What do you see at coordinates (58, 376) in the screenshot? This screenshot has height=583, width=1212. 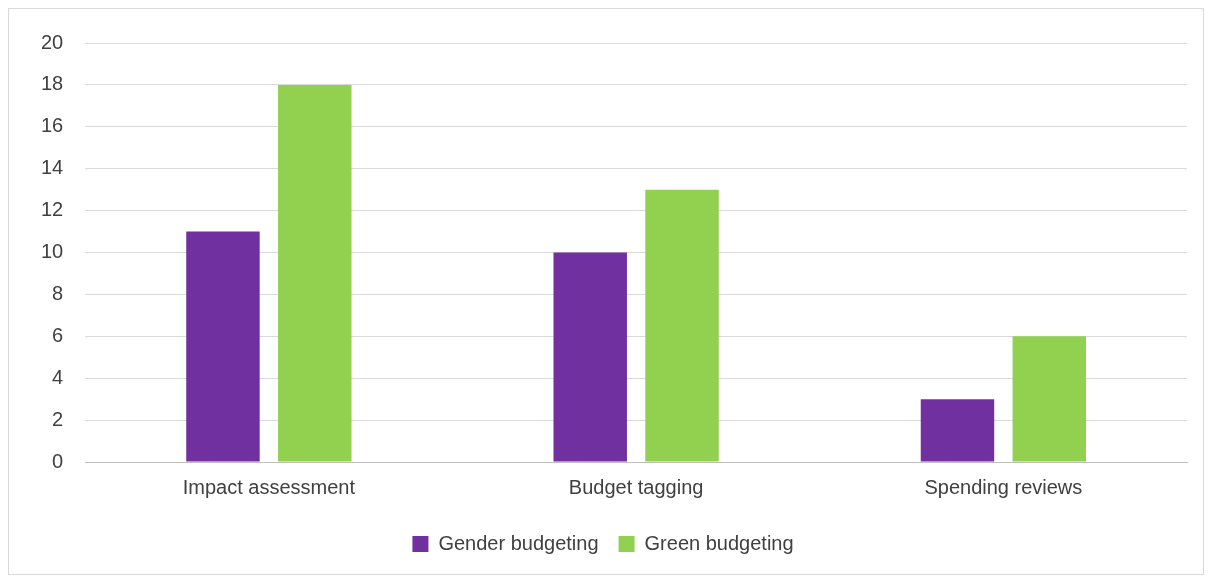 I see `y-tick-label: 4` at bounding box center [58, 376].